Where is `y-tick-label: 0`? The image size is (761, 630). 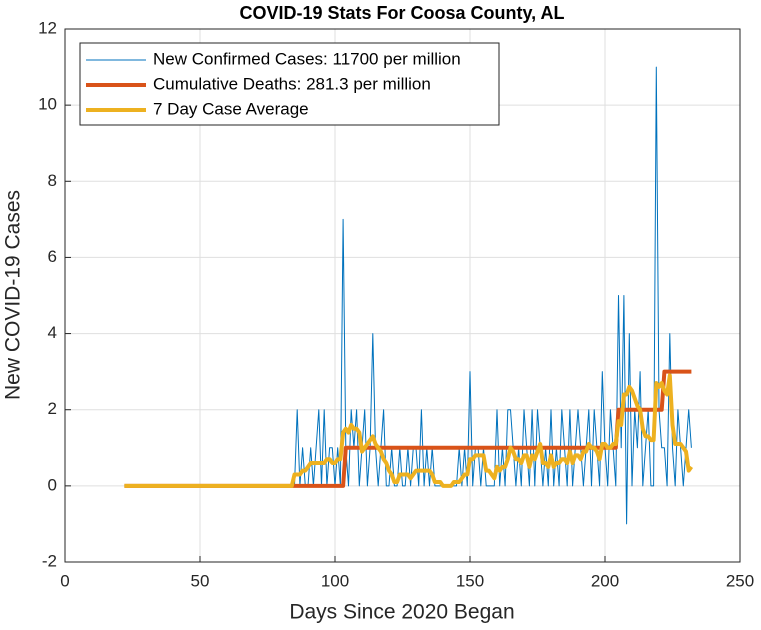
y-tick-label: 0 is located at coordinates (52, 484).